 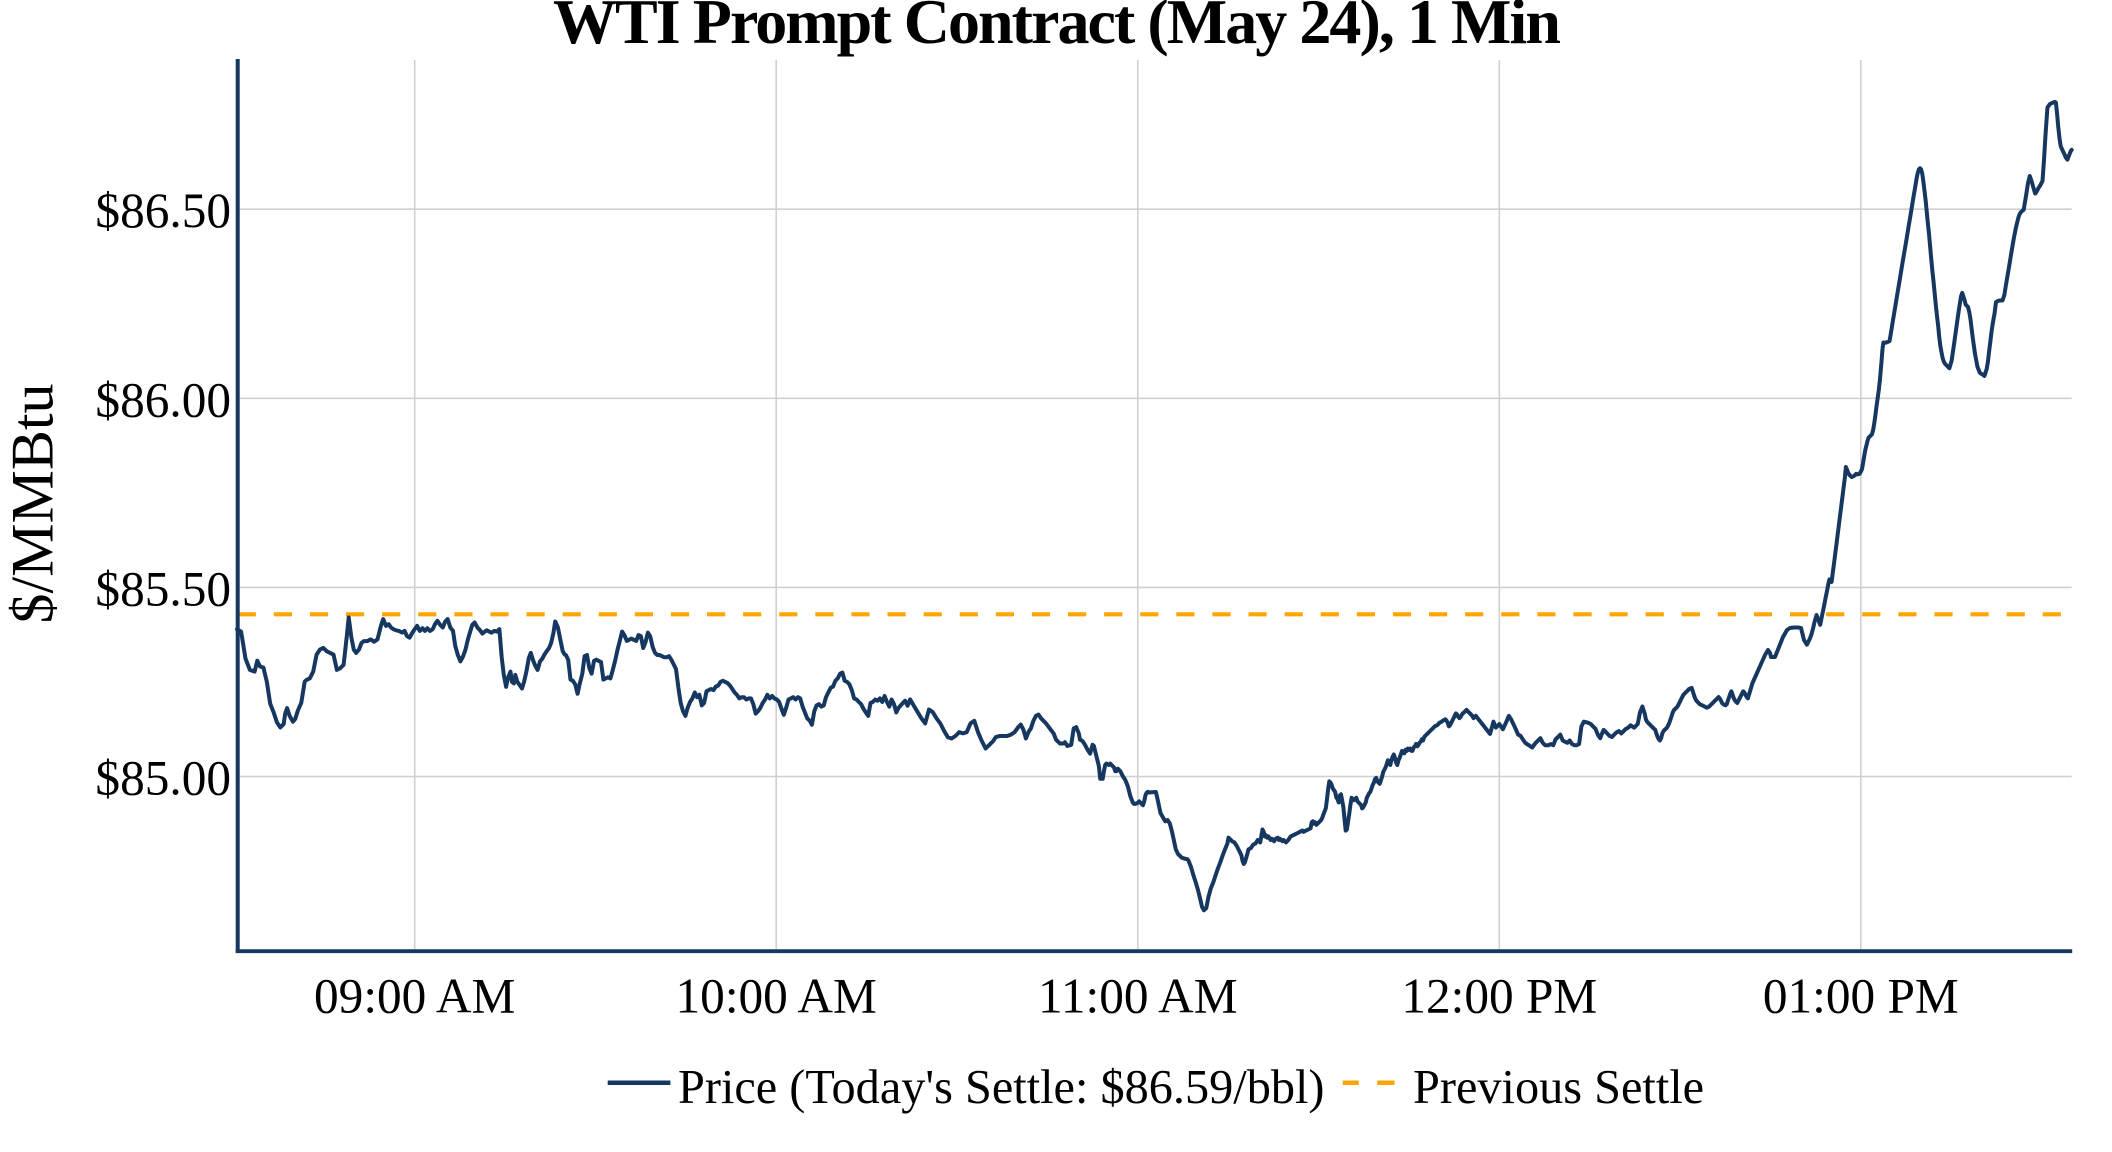 What do you see at coordinates (1861, 996) in the screenshot?
I see `svg-text: 01:00 PM` at bounding box center [1861, 996].